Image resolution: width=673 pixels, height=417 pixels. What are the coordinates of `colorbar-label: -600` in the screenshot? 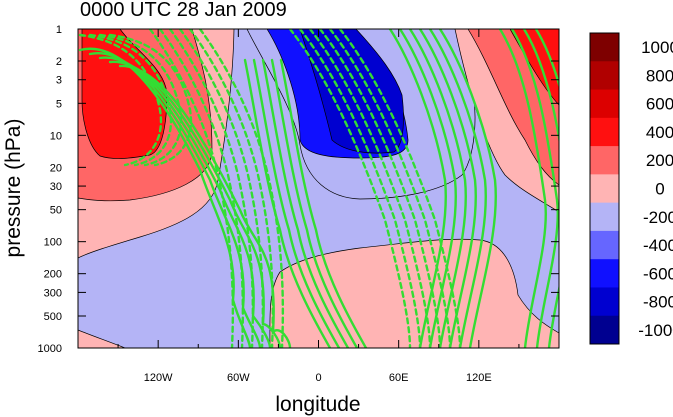 It's located at (658, 273).